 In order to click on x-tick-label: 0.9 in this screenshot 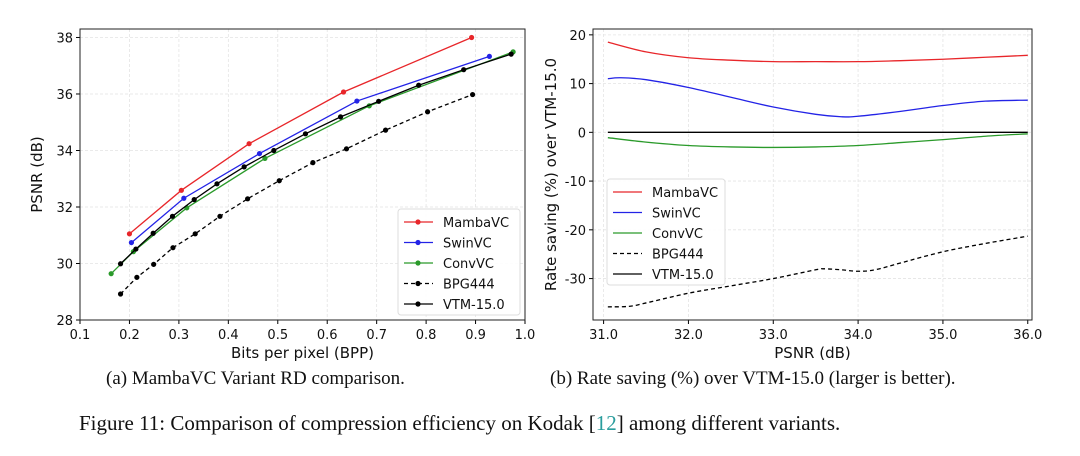, I will do `click(475, 335)`.